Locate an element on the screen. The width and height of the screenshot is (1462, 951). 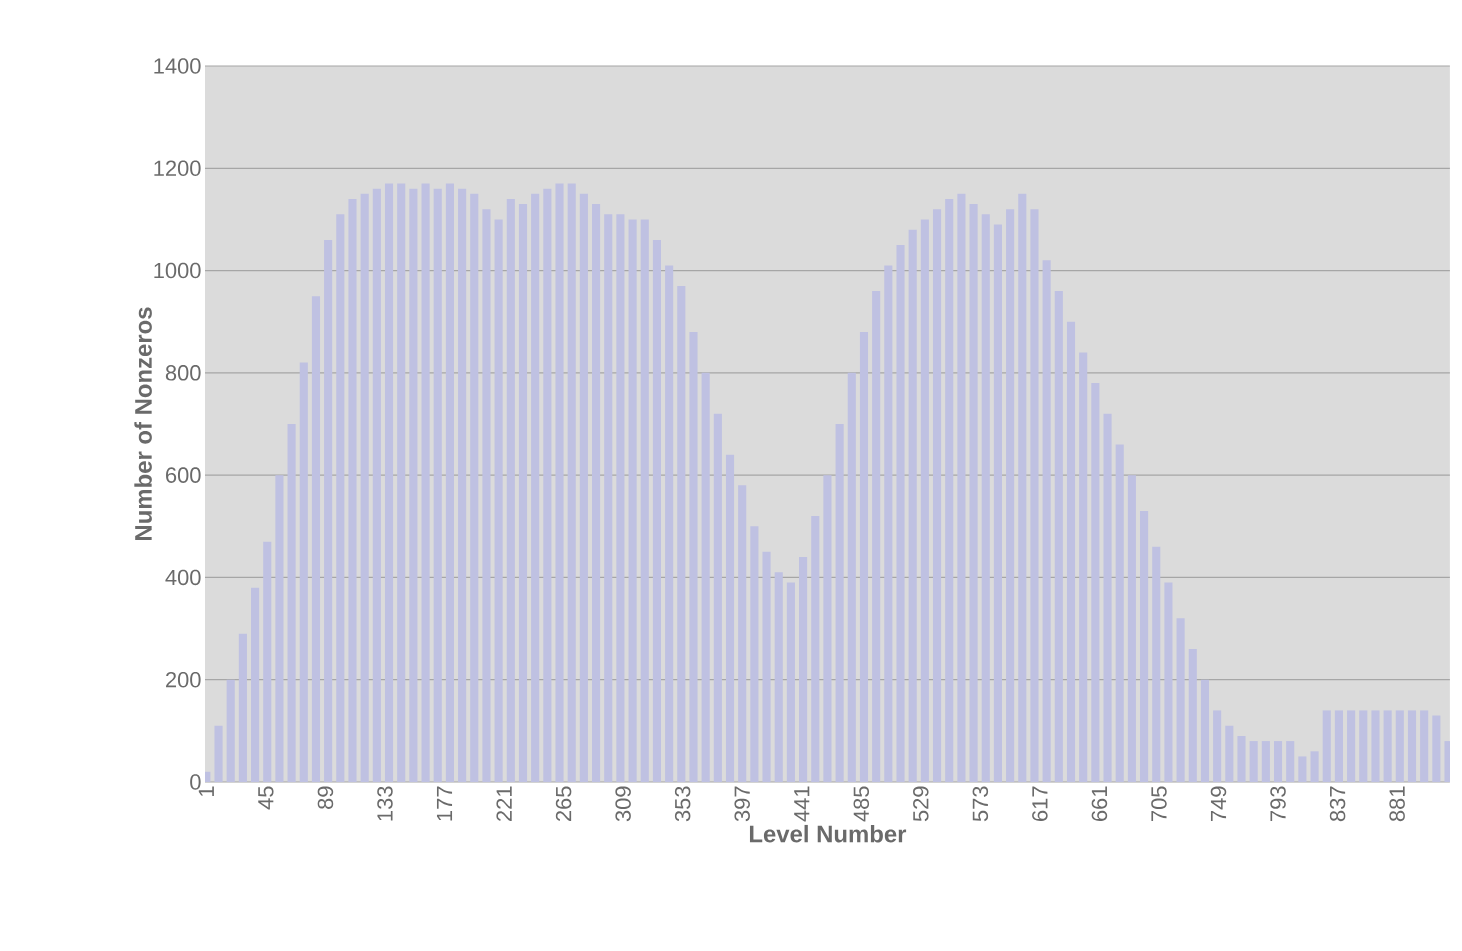
y-tick-label: 1200 is located at coordinates (177, 168).